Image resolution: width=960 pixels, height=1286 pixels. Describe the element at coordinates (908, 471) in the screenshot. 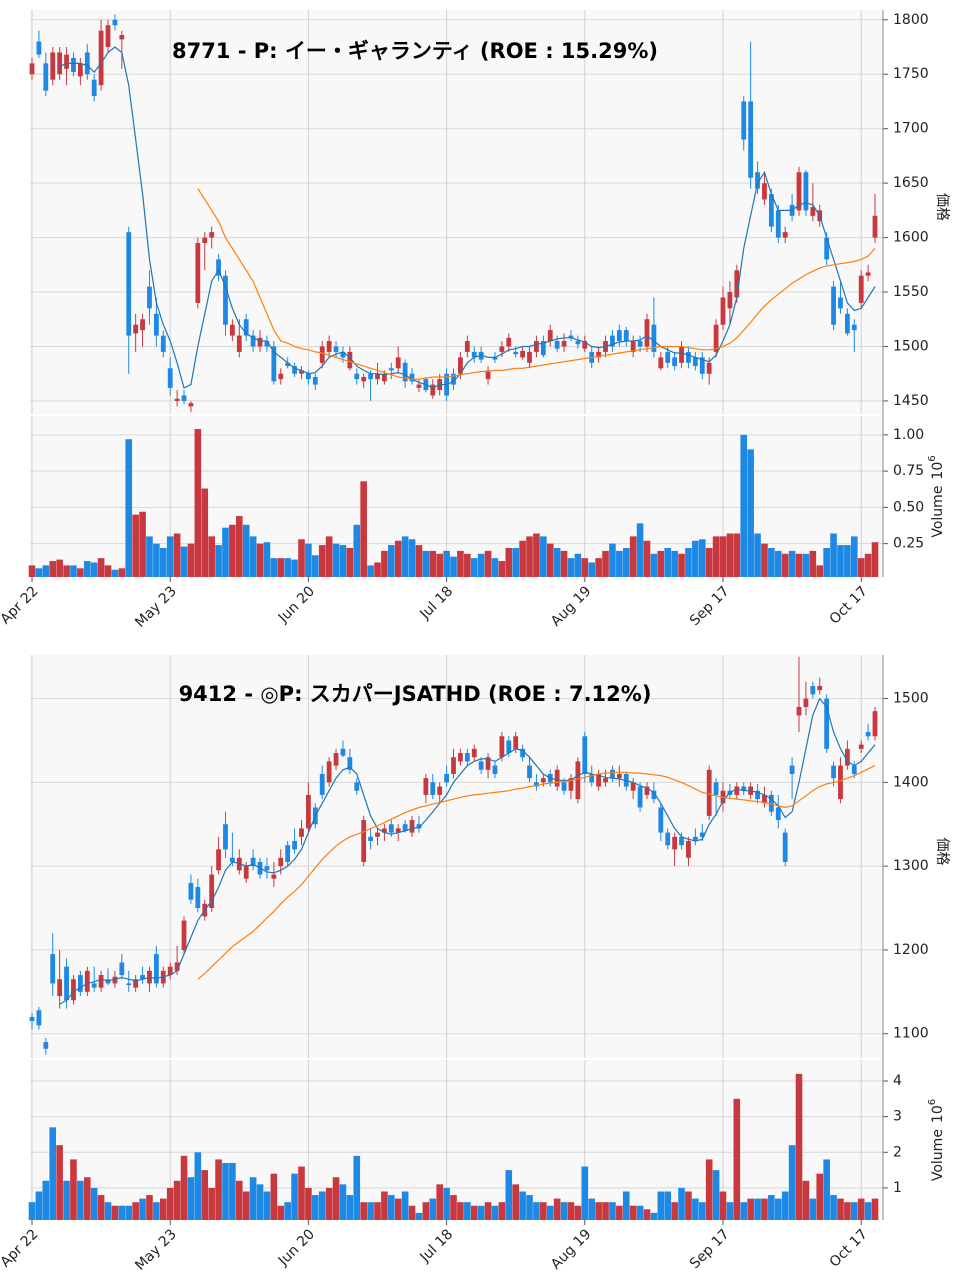

I see `y-tick-label: 0.75` at that location.